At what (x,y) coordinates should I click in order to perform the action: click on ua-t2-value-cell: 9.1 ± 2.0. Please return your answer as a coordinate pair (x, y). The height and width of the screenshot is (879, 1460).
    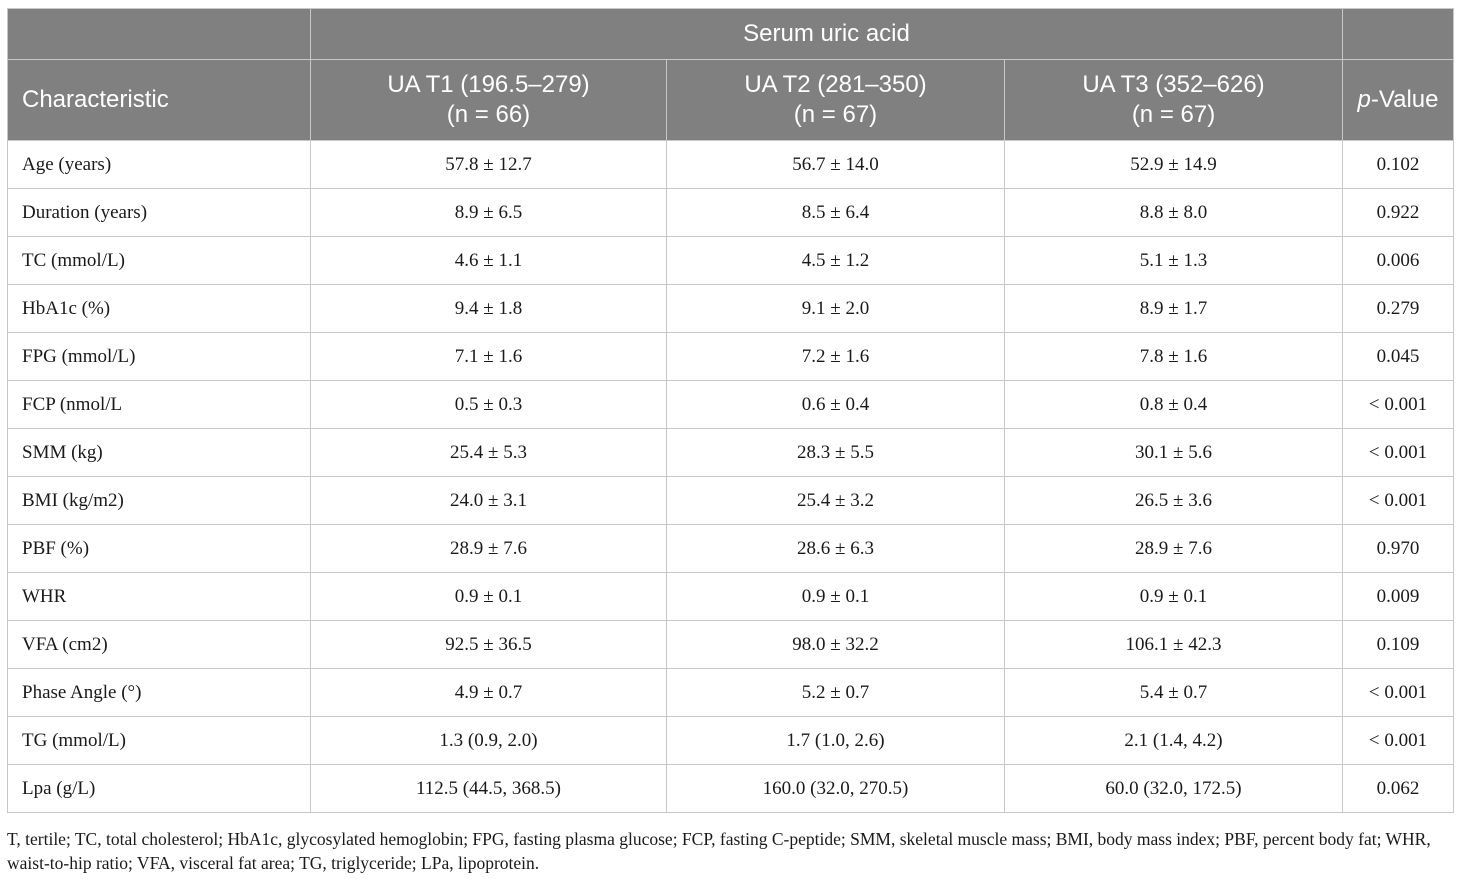
    Looking at the image, I should click on (835, 308).